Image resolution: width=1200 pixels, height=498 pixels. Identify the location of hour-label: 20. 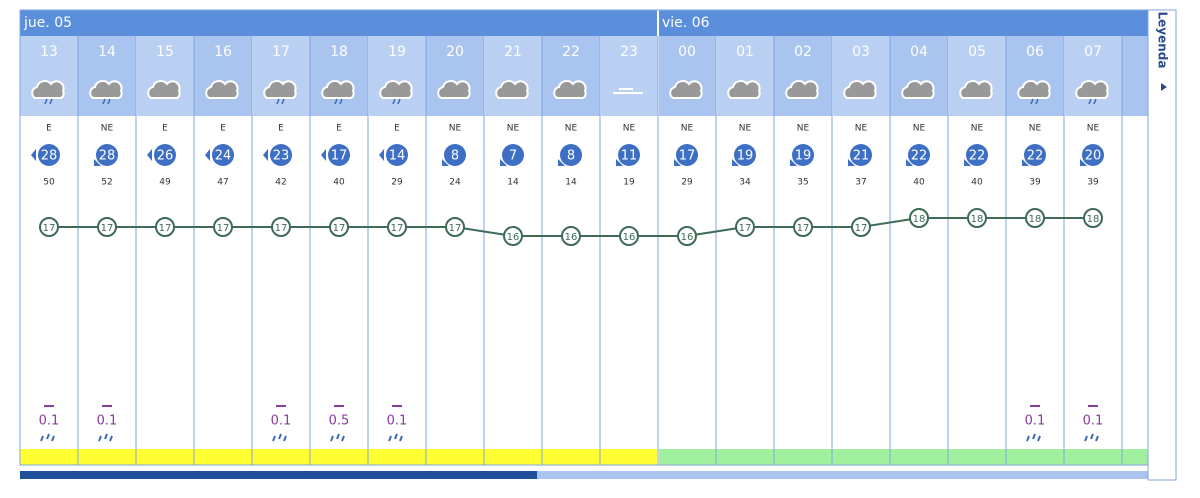
(455, 52).